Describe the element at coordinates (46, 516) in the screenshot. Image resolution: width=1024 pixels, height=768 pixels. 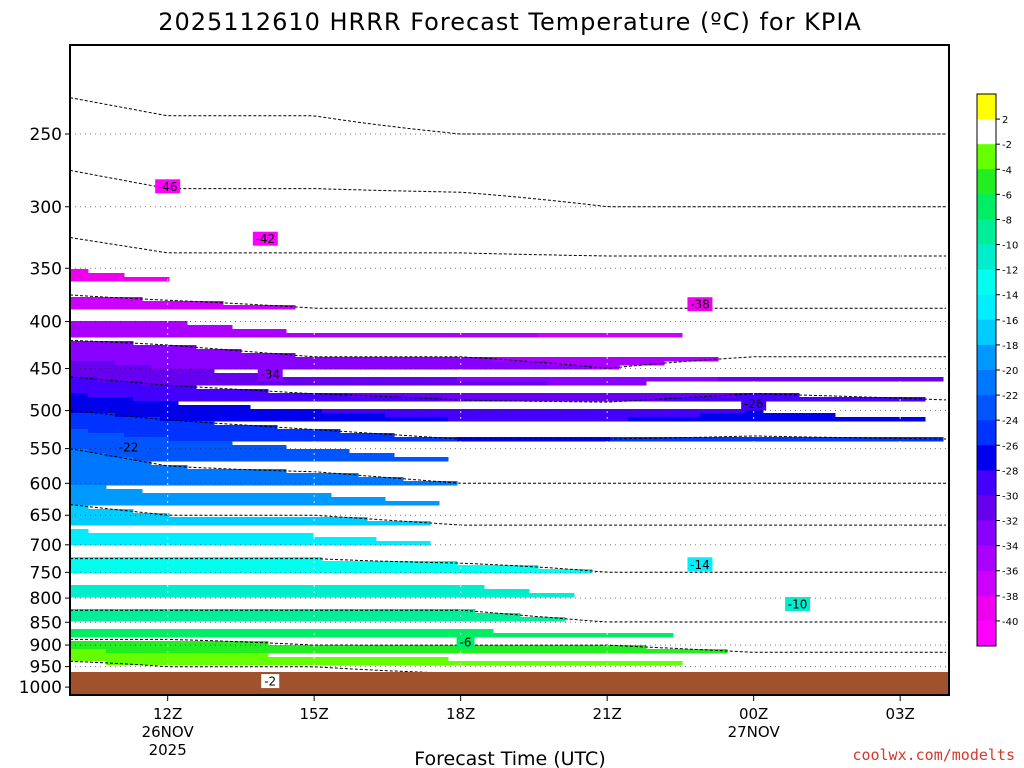
I see `y-tick-label: 650` at that location.